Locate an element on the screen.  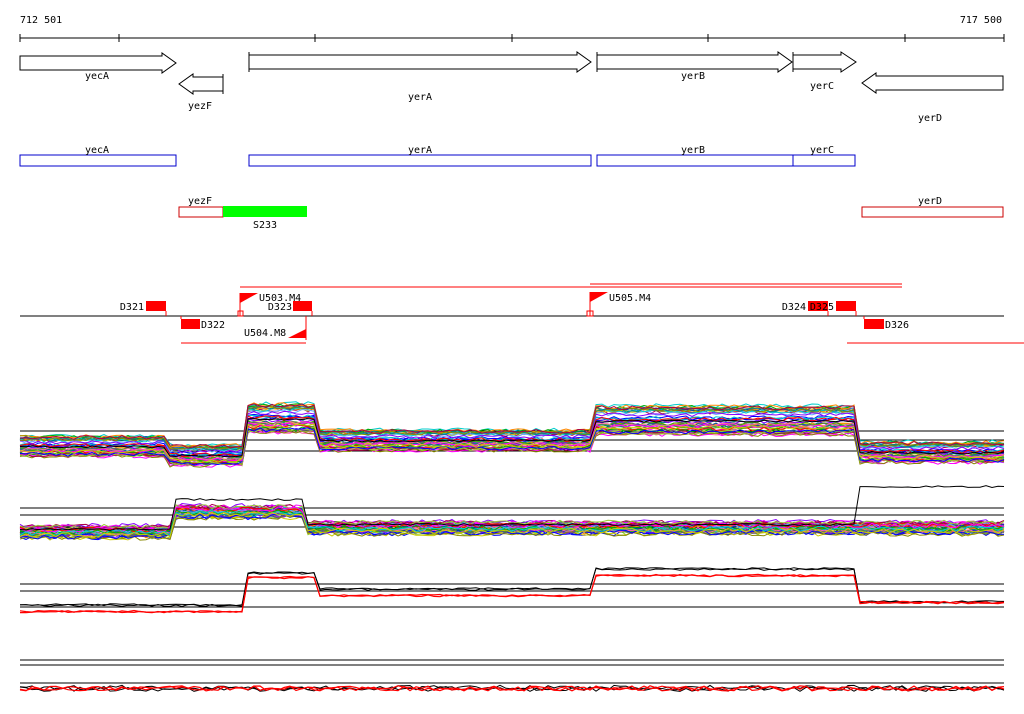
gene-label-yecA: yecA is located at coordinates (97, 76).